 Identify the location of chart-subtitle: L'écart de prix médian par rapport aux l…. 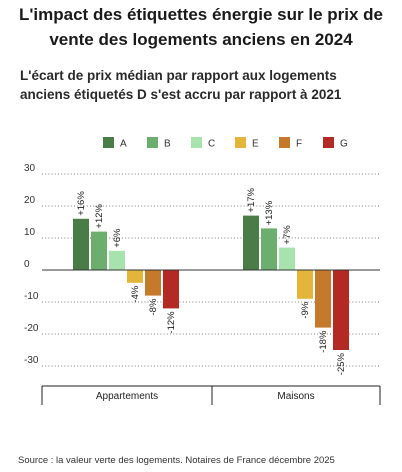
(181, 85).